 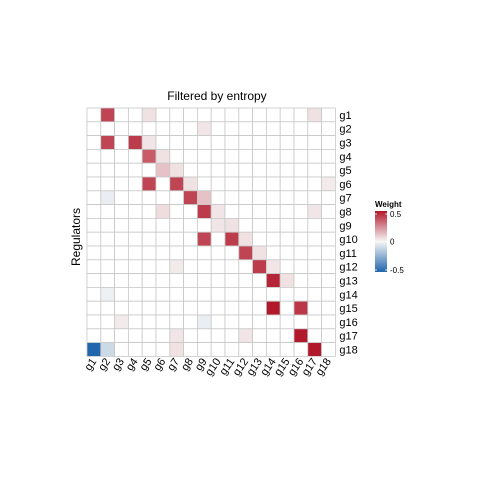 I want to click on heatmap-cell-g4-g15, so click(x=287, y=156).